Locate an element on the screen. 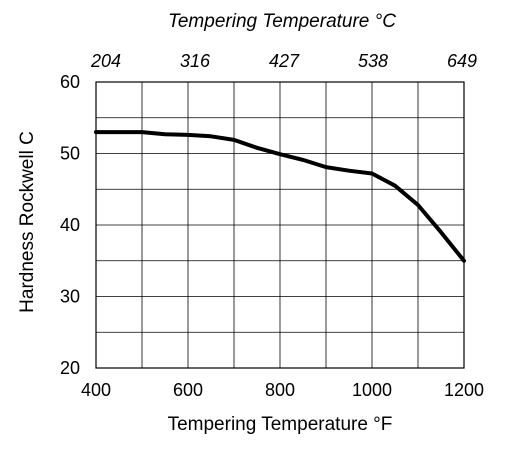 The height and width of the screenshot is (452, 508). x-tick-label: 400 is located at coordinates (96, 390).